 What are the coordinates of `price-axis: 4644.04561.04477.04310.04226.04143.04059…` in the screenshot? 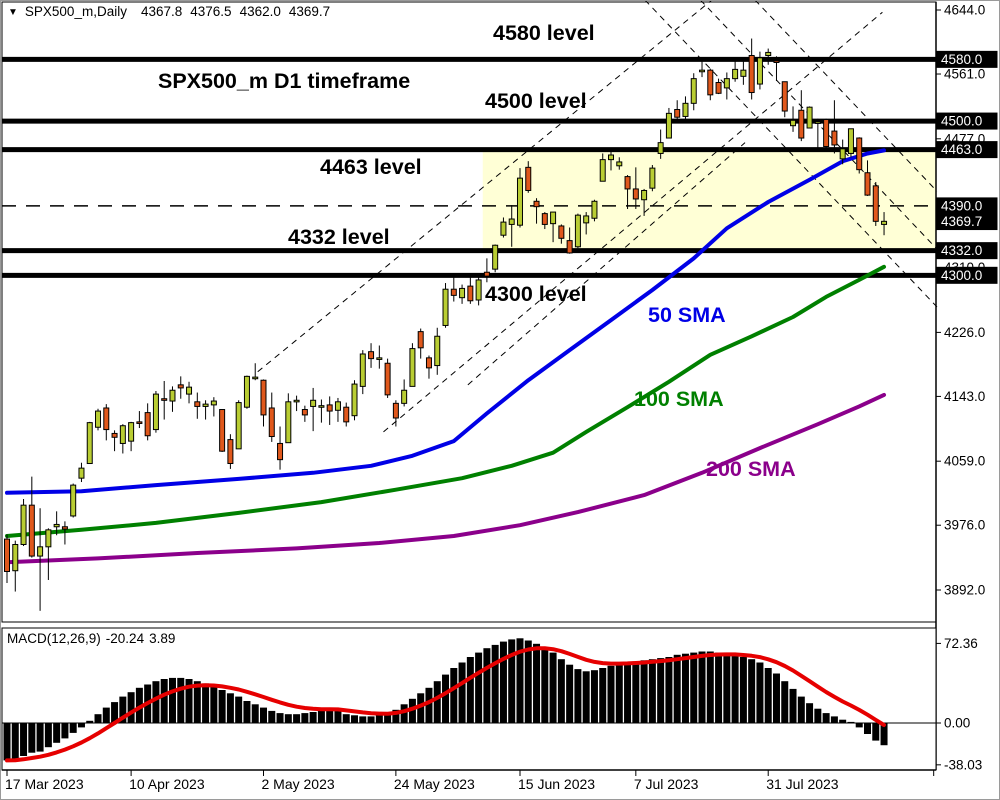 It's located at (966, 386).